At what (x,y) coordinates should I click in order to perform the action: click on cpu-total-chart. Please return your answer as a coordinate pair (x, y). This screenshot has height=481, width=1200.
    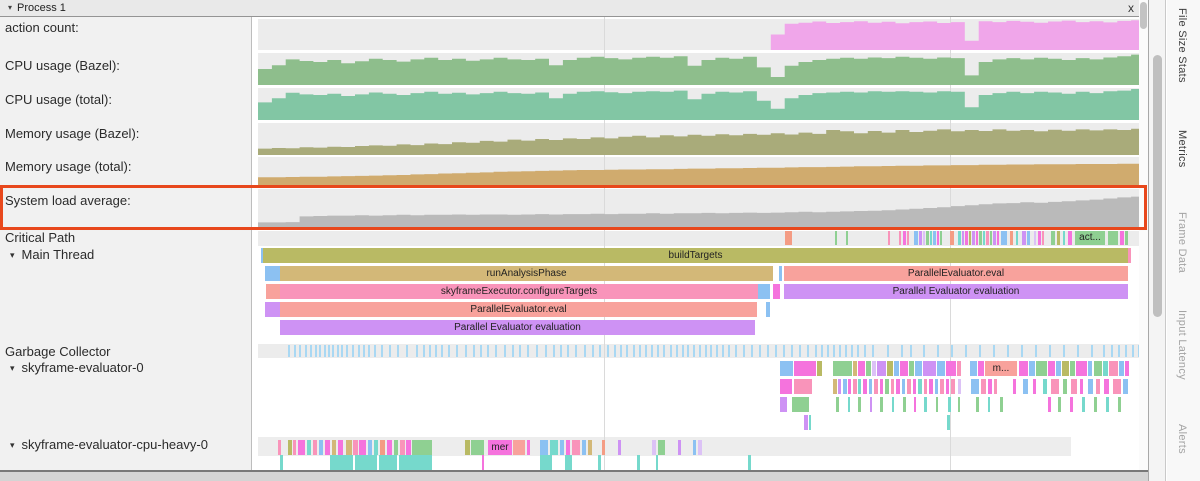
    Looking at the image, I should click on (701, 104).